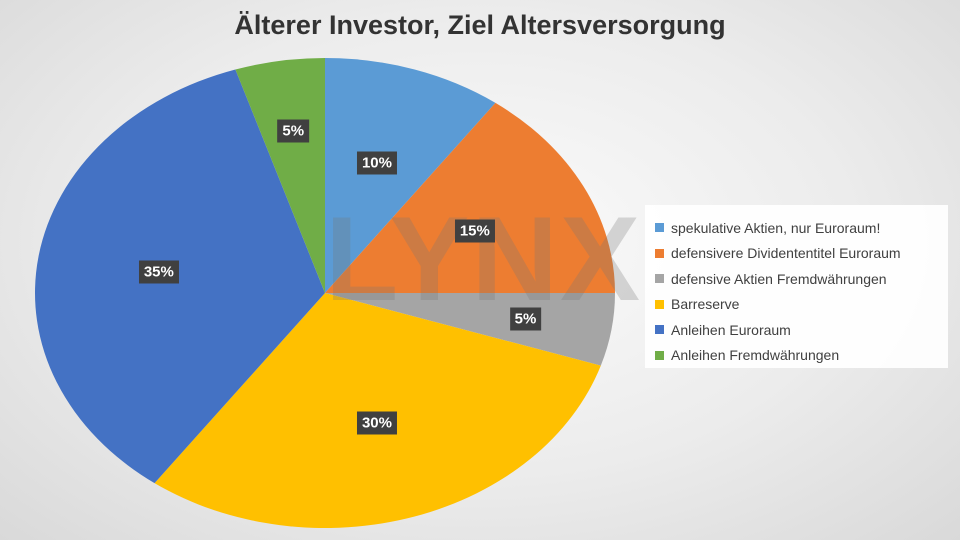 The image size is (960, 540). What do you see at coordinates (474, 231) in the screenshot?
I see `data-label-2: 15%` at bounding box center [474, 231].